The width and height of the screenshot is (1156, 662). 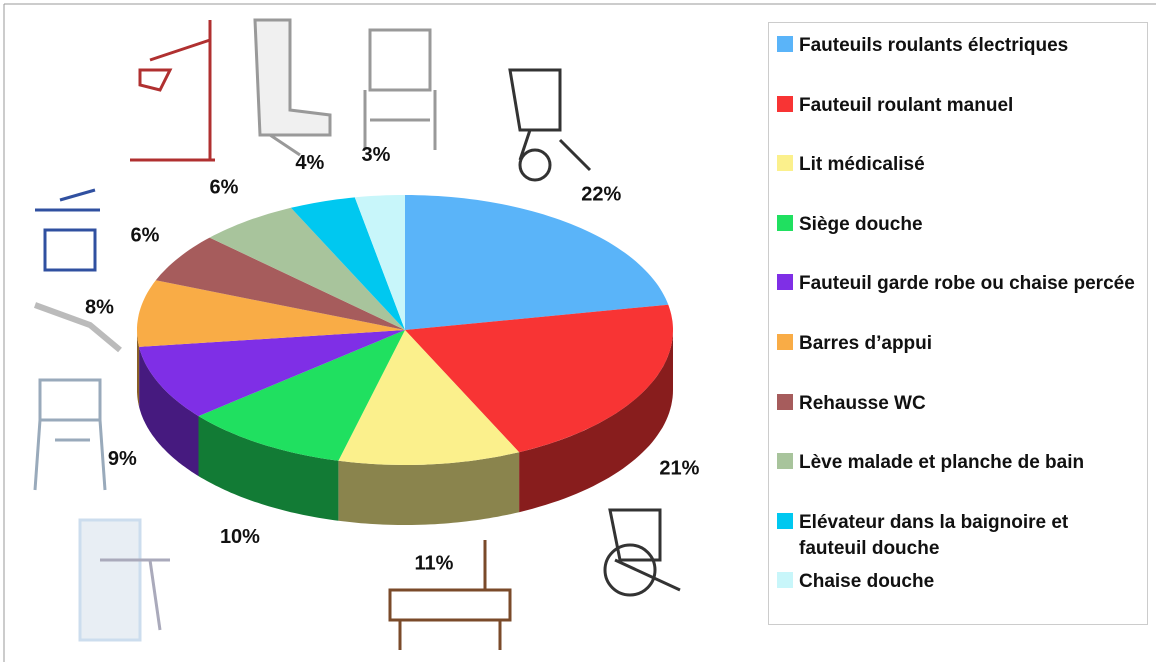 What do you see at coordinates (434, 564) in the screenshot?
I see `data-label: 11%` at bounding box center [434, 564].